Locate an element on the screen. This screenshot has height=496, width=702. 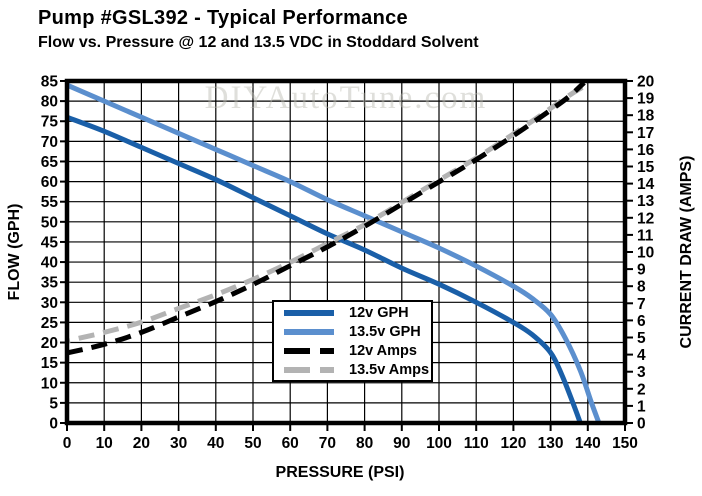
x-tick-label: 150 is located at coordinates (625, 443).